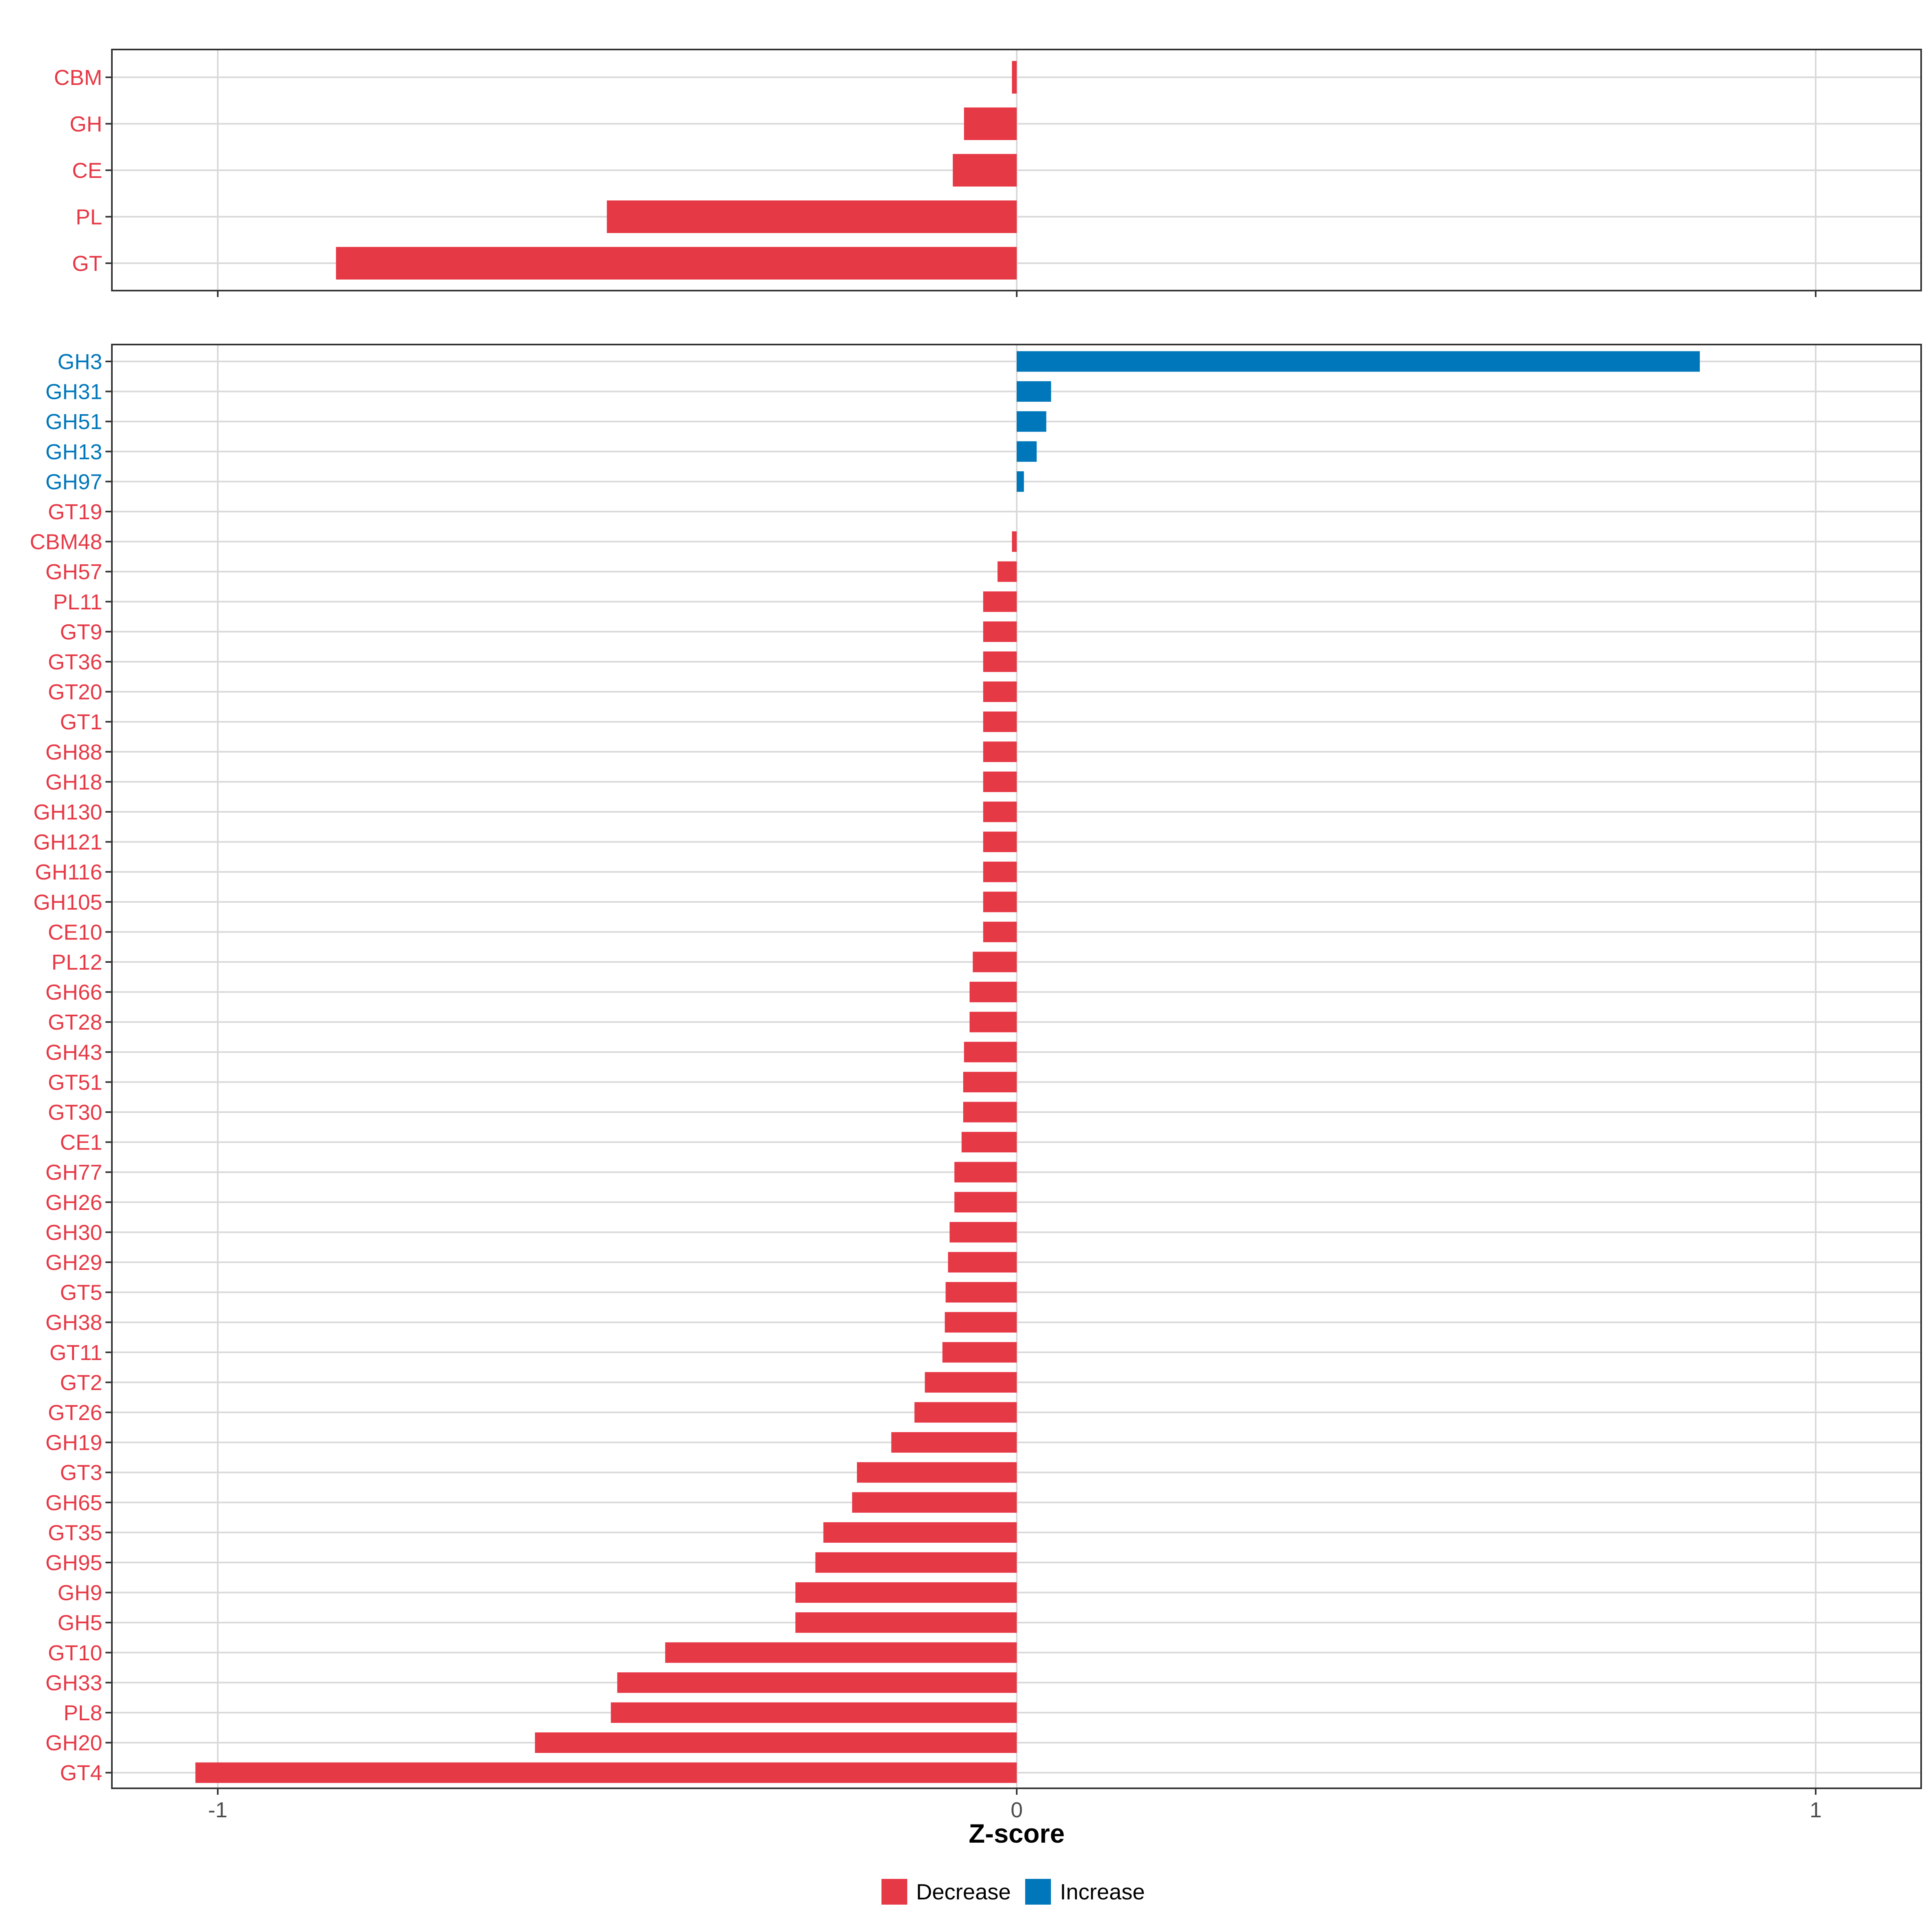 This screenshot has width=1932, height=1932. I want to click on bar-subfamily-gt4, so click(606, 1772).